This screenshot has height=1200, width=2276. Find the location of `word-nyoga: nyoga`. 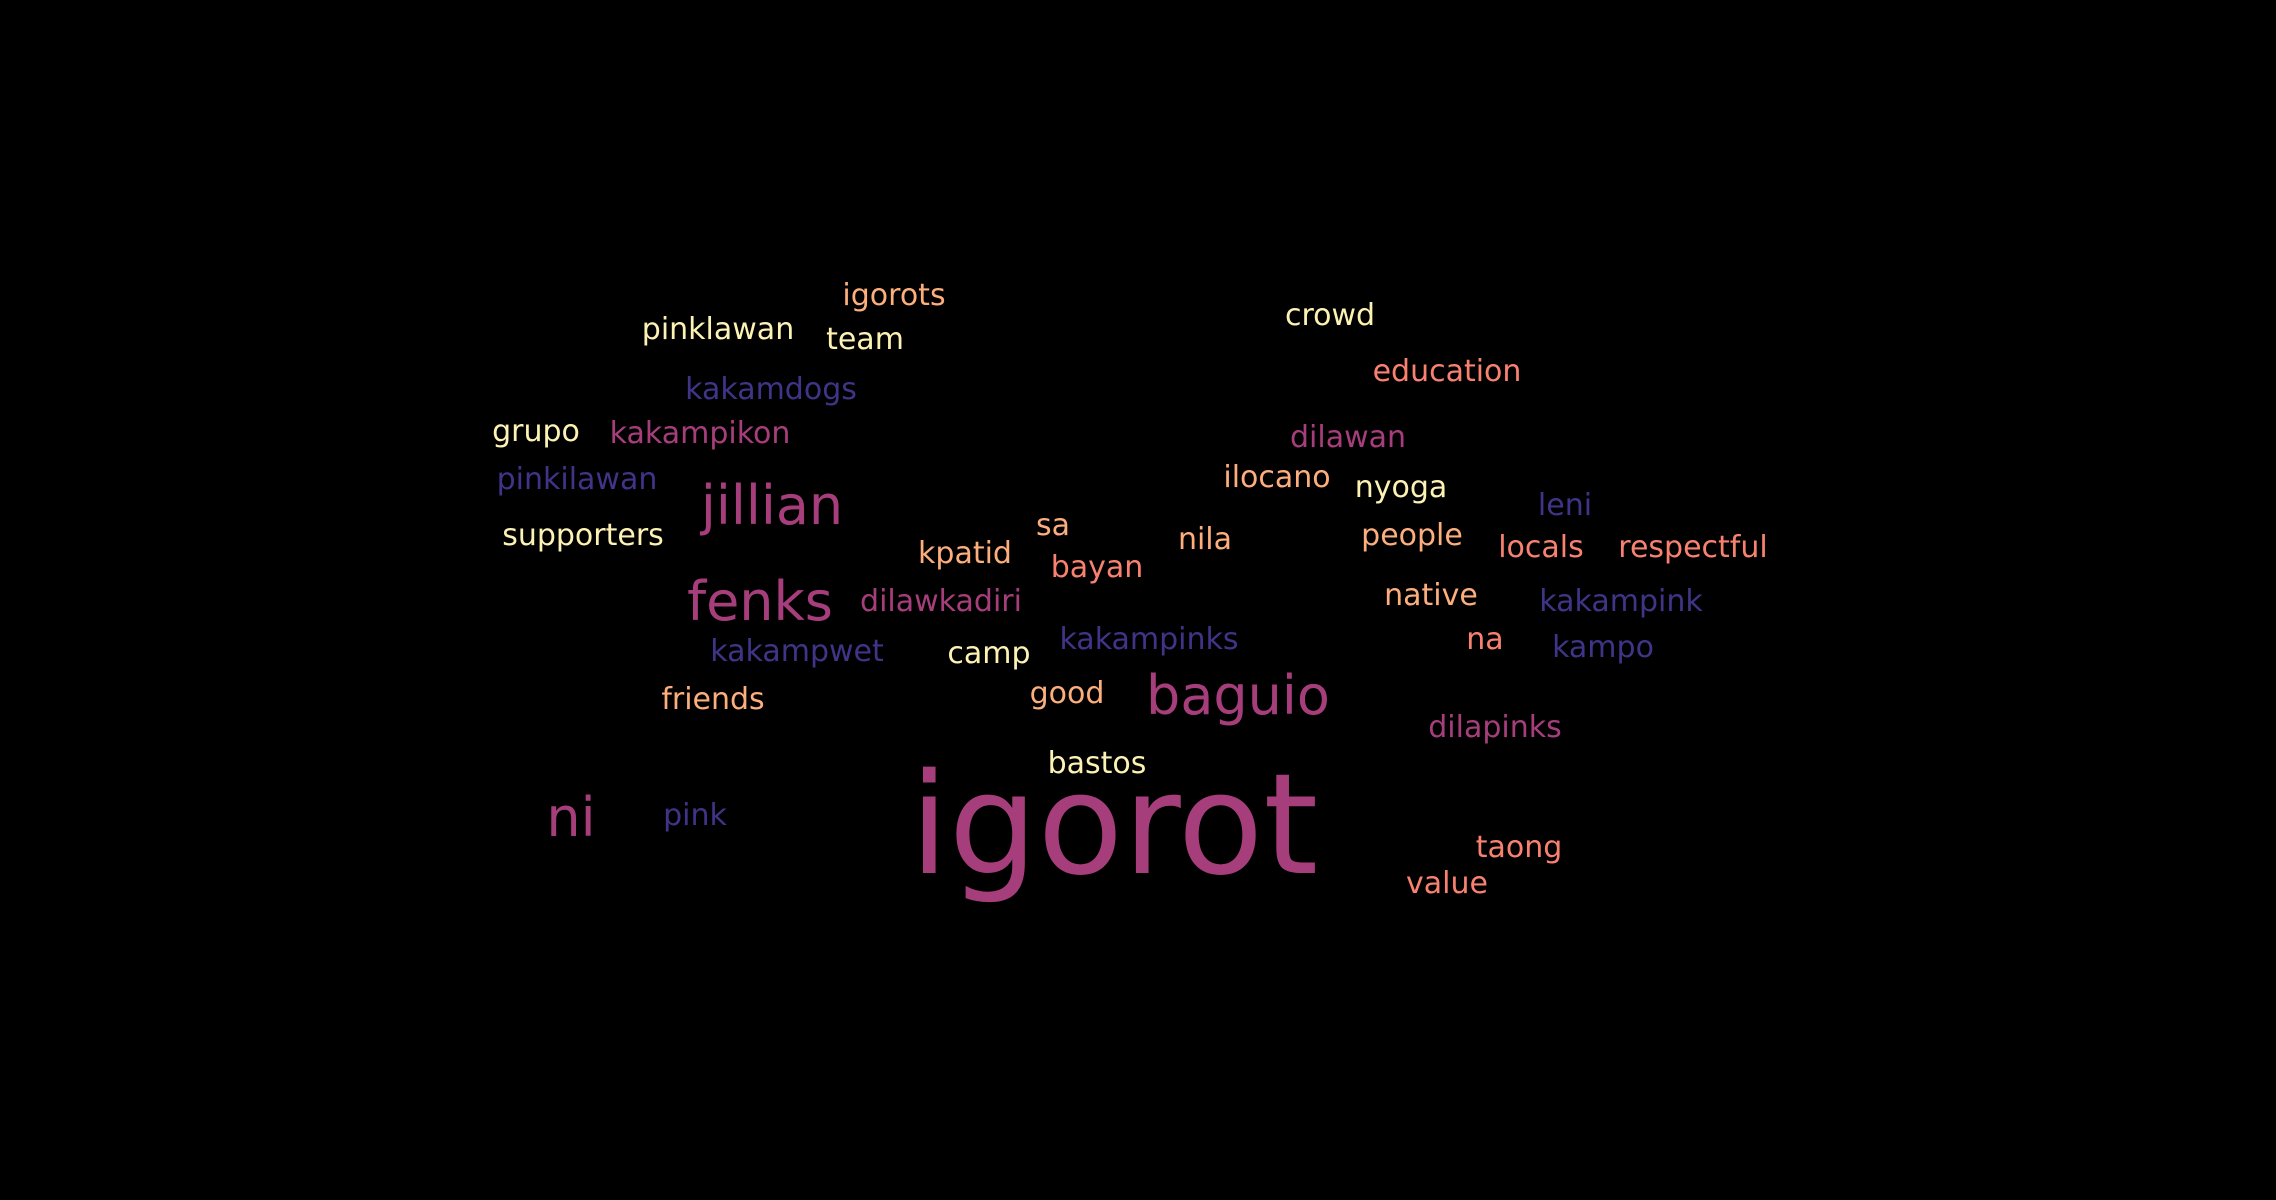

word-nyoga: nyoga is located at coordinates (1401, 487).